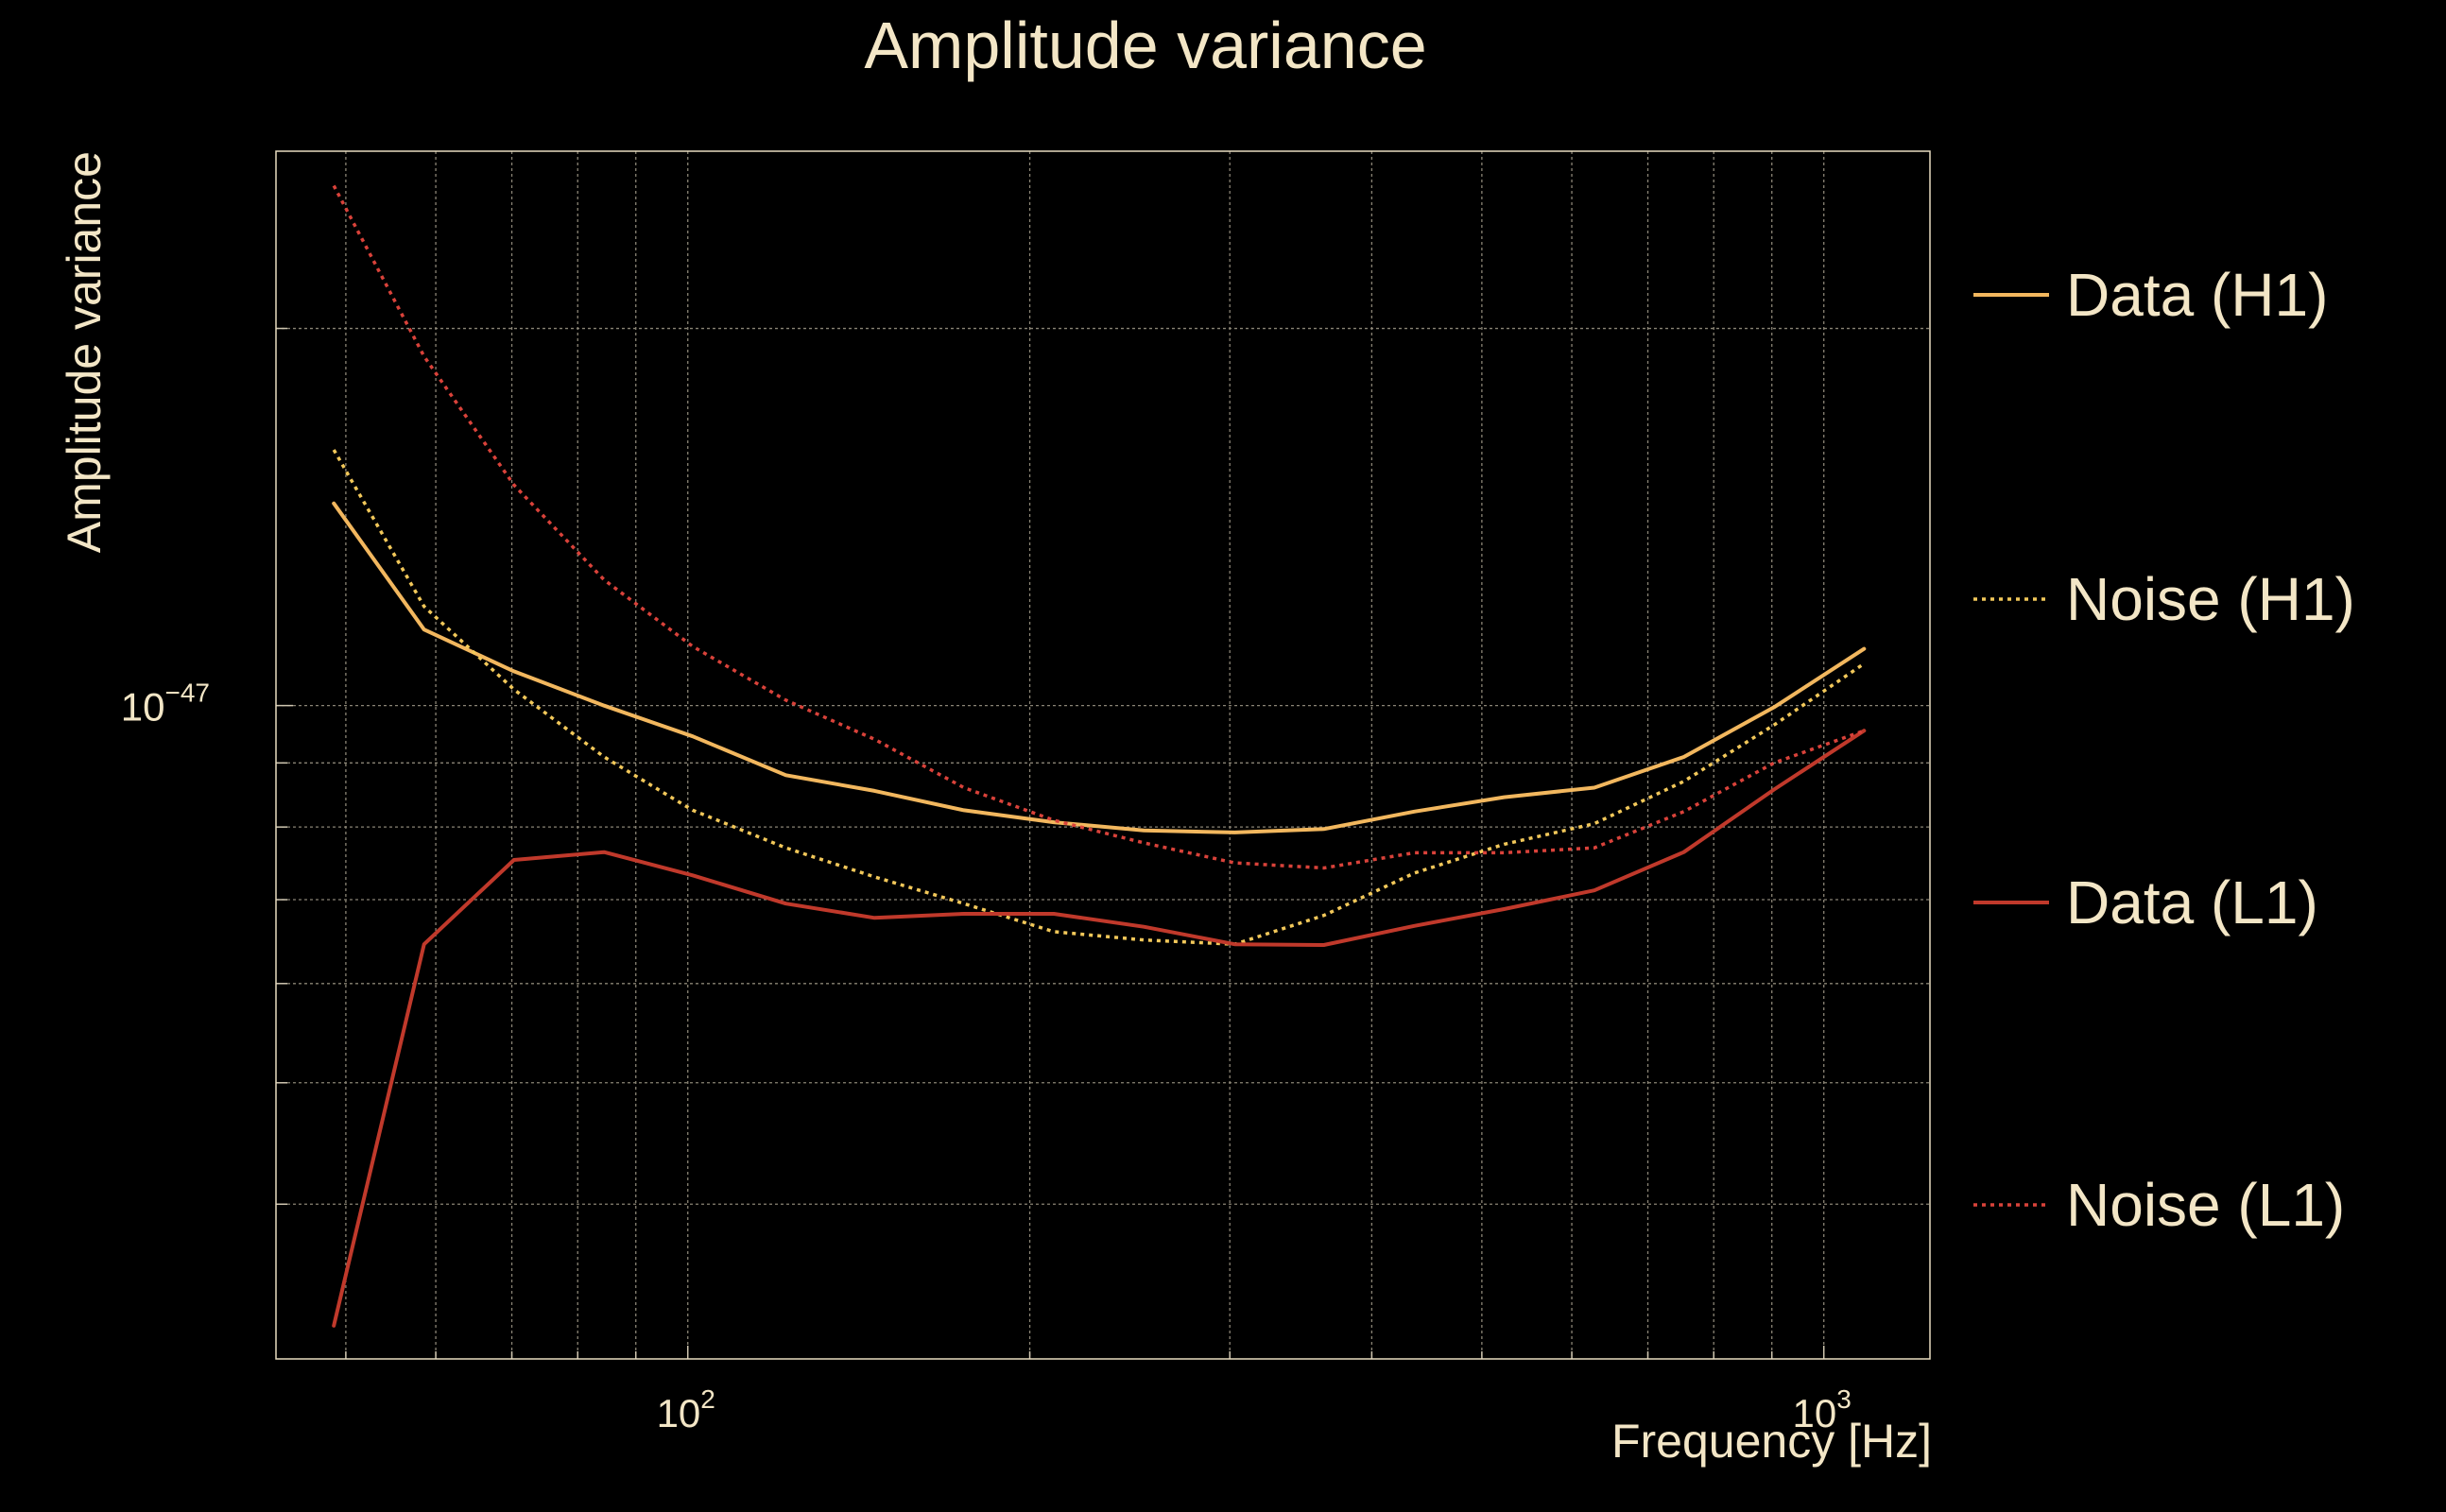 This screenshot has width=2446, height=1512. What do you see at coordinates (2192, 902) in the screenshot?
I see `legend-label-3: Data (L1)` at bounding box center [2192, 902].